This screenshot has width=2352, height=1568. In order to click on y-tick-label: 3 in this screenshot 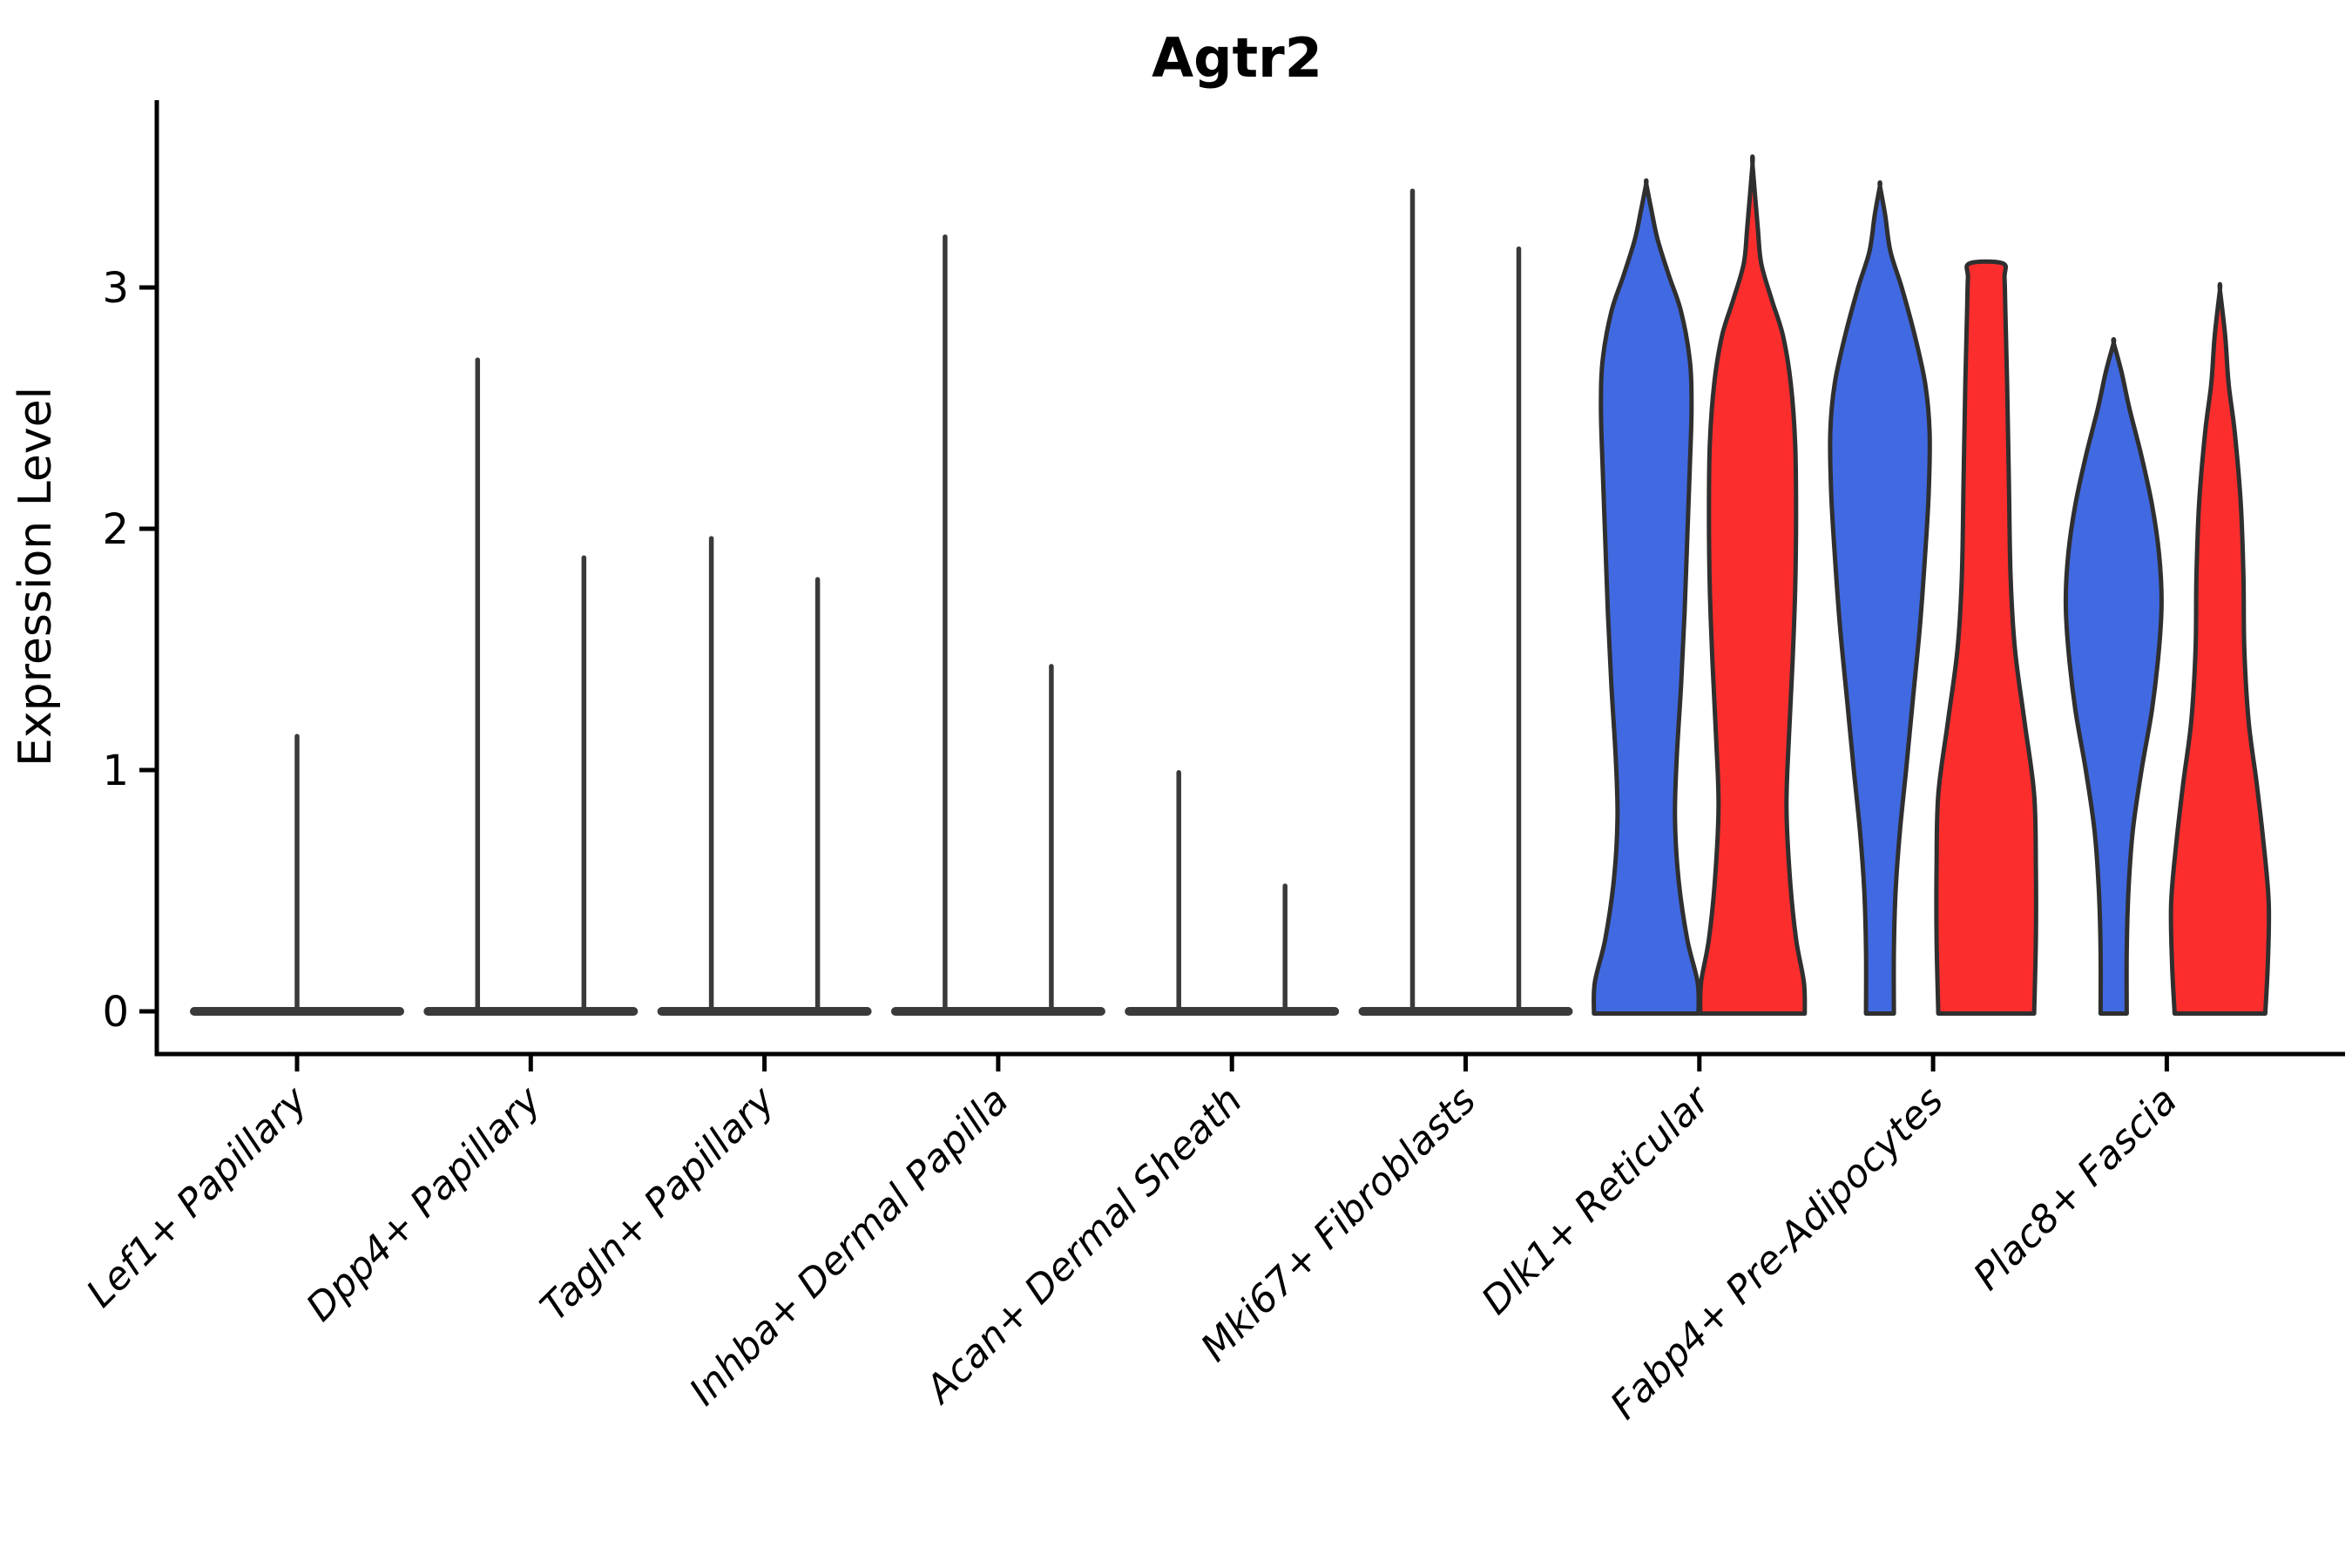, I will do `click(115, 288)`.